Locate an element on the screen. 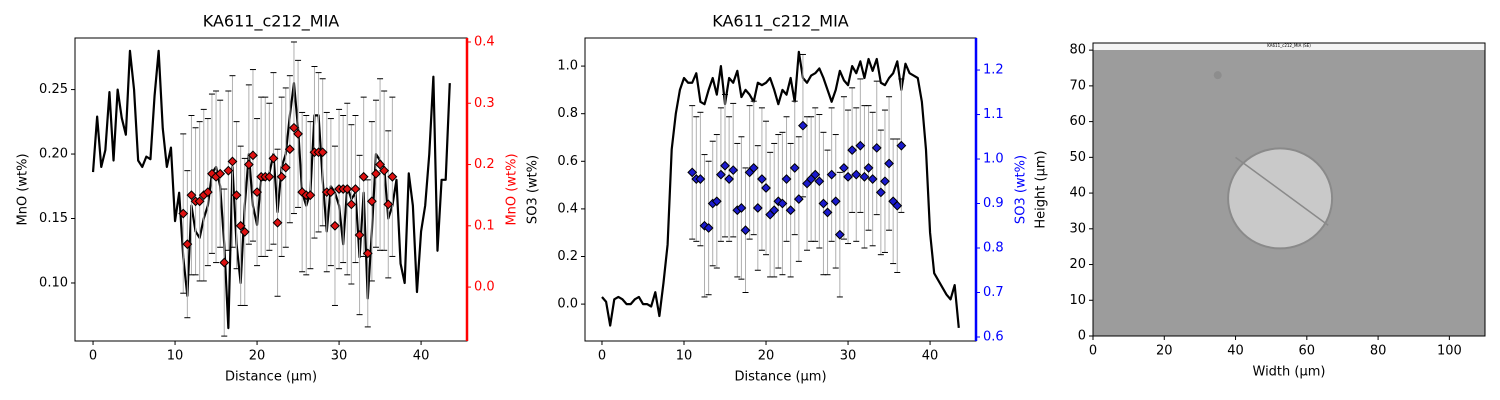  y-tick-label: 40 is located at coordinates (1077, 193).